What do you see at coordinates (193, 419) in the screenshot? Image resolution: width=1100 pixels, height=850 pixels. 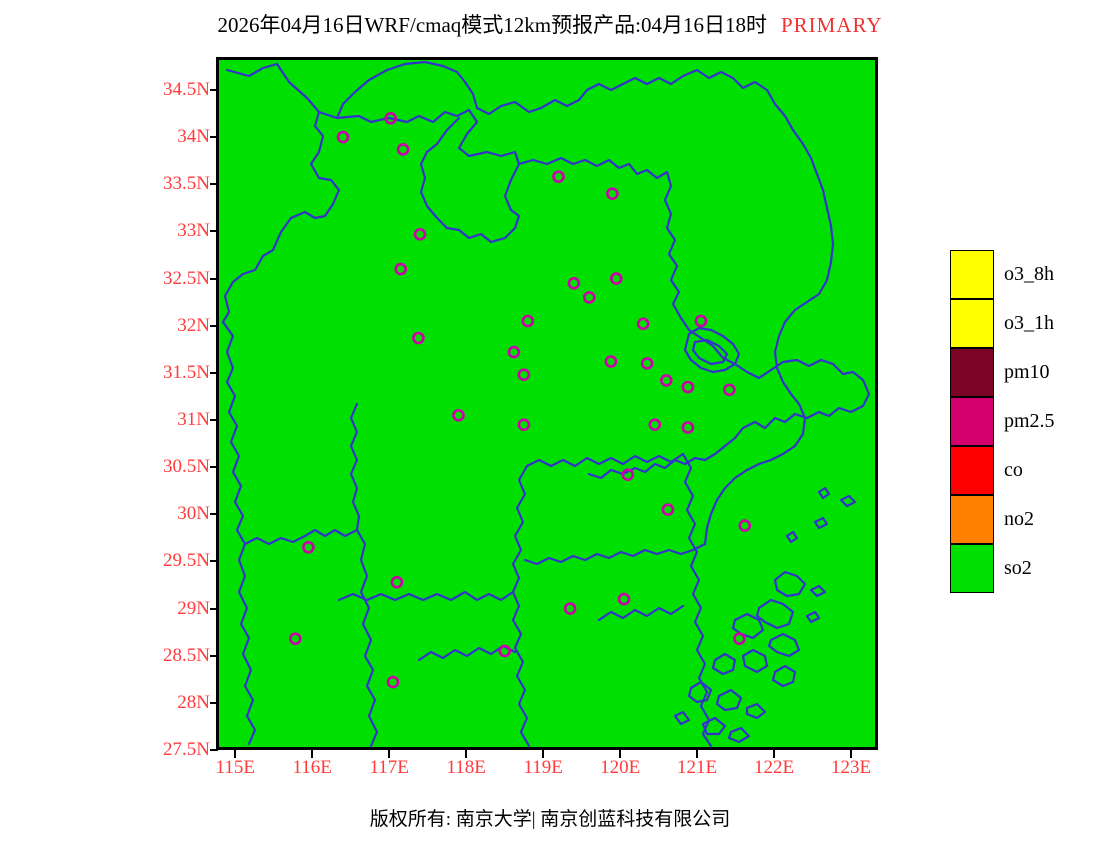 I see `y-tick-label: 31N` at bounding box center [193, 419].